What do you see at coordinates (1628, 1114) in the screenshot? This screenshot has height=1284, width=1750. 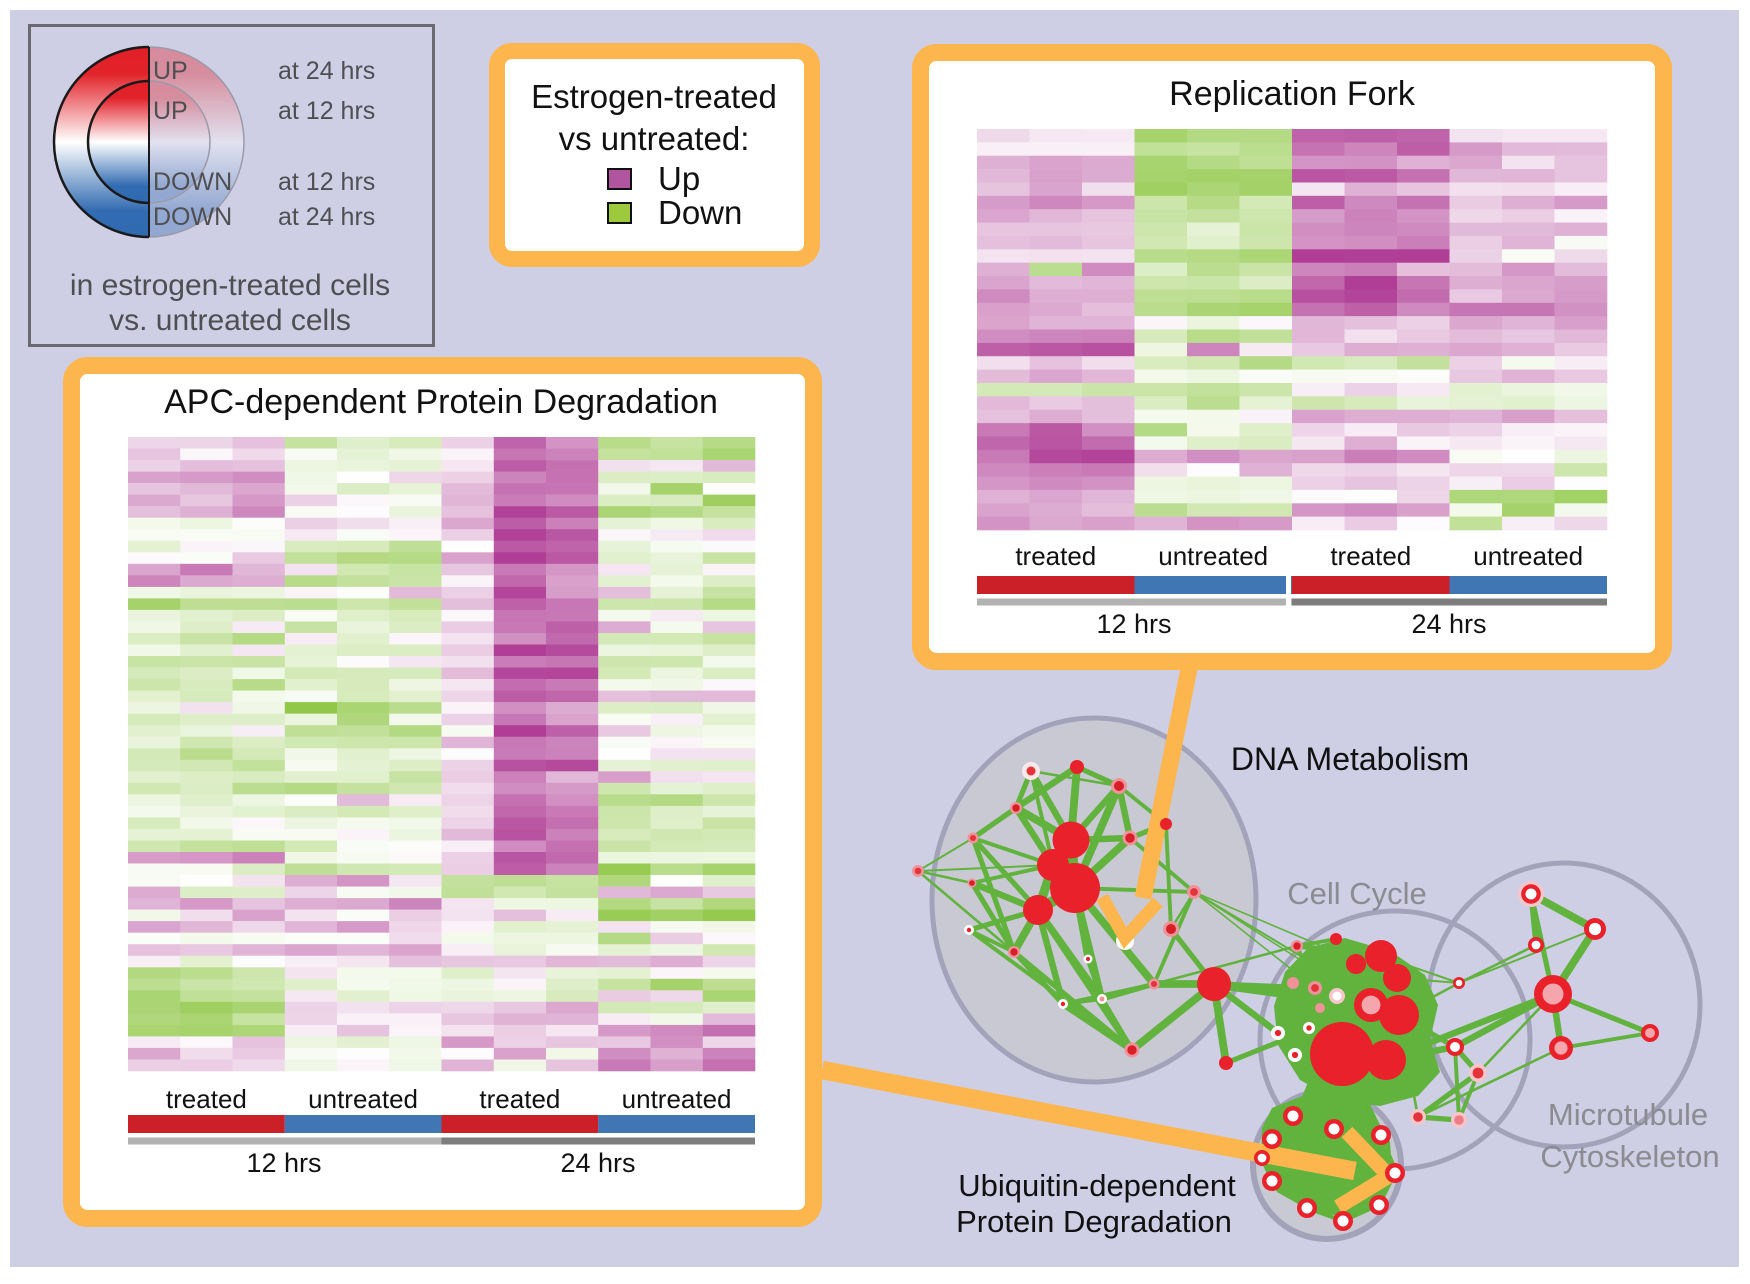 I see `svg-text: Microtubule` at bounding box center [1628, 1114].